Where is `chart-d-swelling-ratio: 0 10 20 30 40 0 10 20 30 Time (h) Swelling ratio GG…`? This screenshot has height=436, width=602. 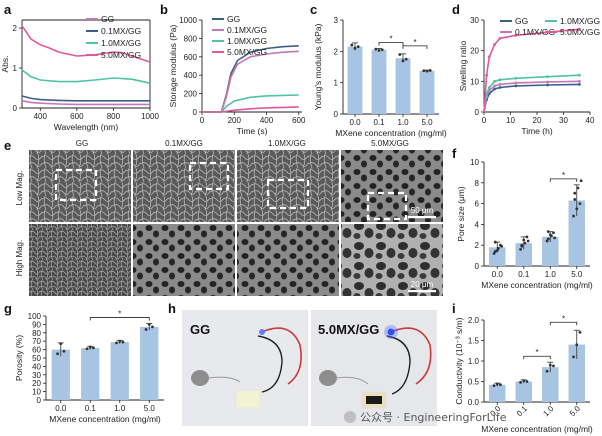 chart-d-swelling-ratio: 0 10 20 30 40 0 10 20 30 Time (h) Swelling ratio GG… is located at coordinates (529, 76).